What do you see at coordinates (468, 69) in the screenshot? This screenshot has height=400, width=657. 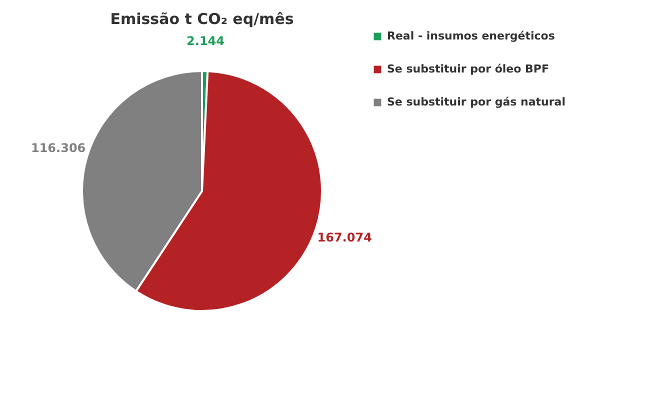 I see `legend-label: Se substituir por óleo BPF` at bounding box center [468, 69].